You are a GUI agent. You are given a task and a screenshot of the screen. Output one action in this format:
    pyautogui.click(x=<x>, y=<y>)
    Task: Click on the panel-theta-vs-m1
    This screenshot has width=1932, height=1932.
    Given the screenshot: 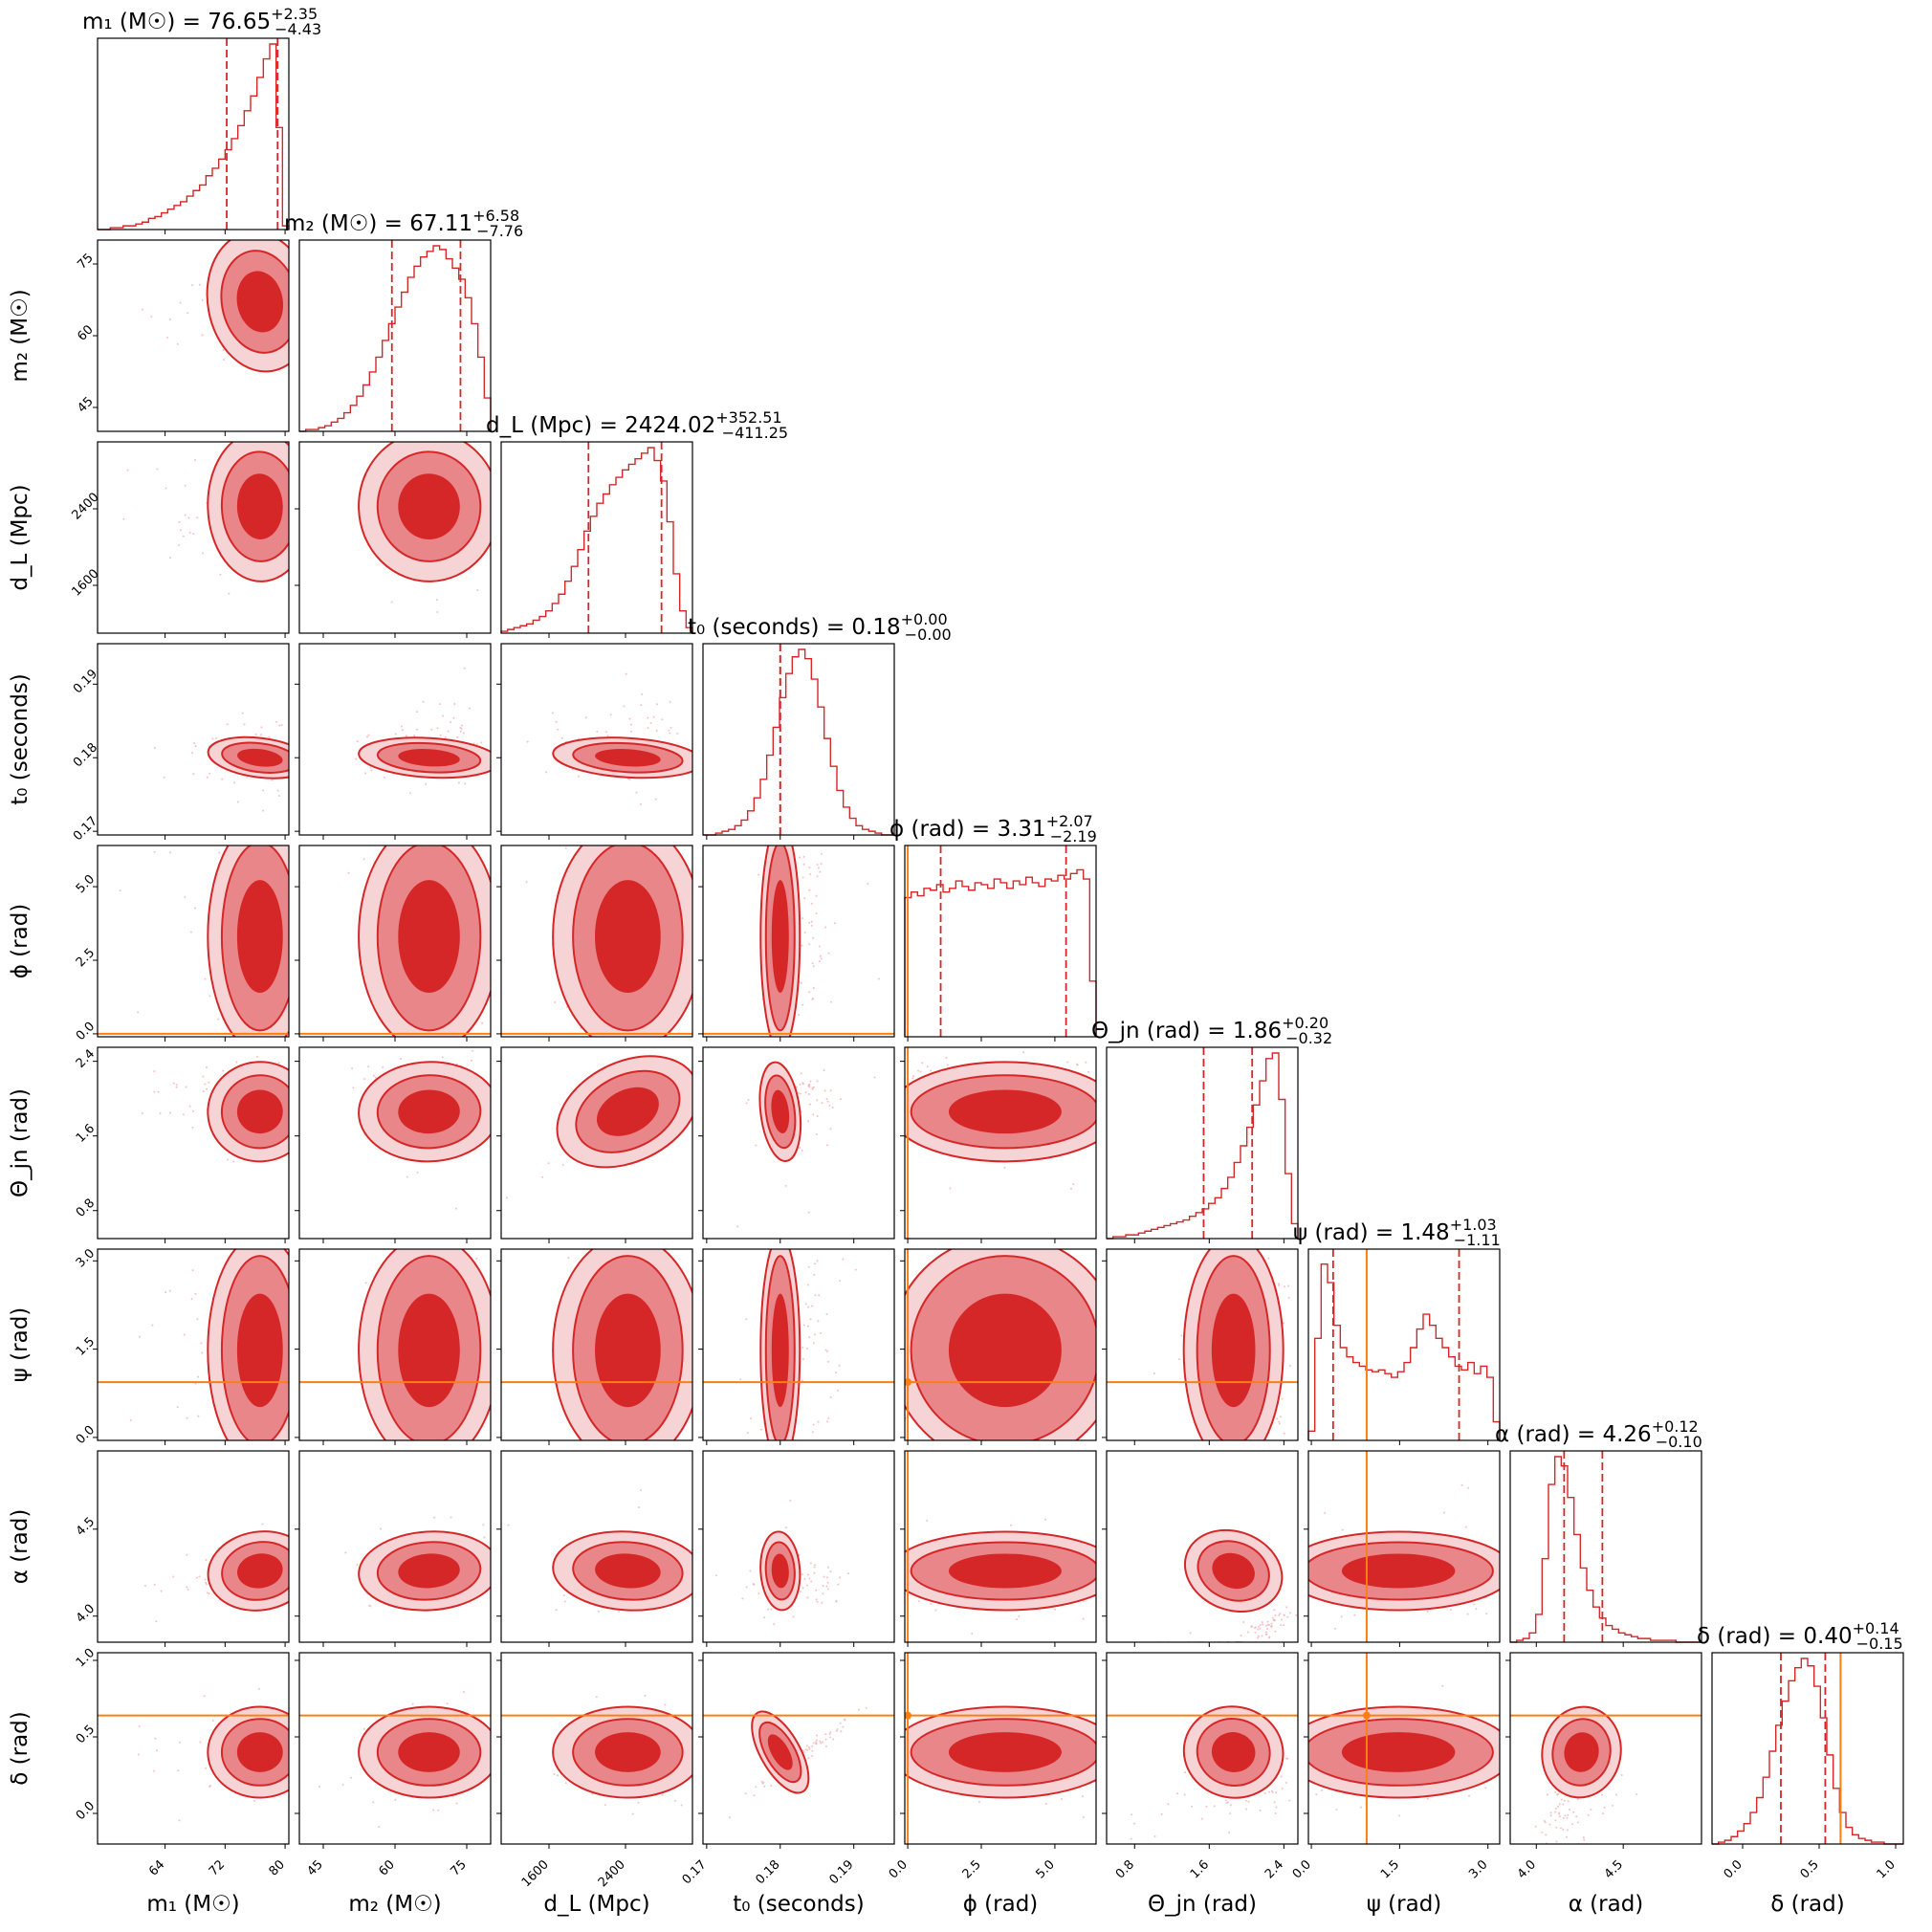 What is the action you would take?
    pyautogui.click(x=191, y=1144)
    